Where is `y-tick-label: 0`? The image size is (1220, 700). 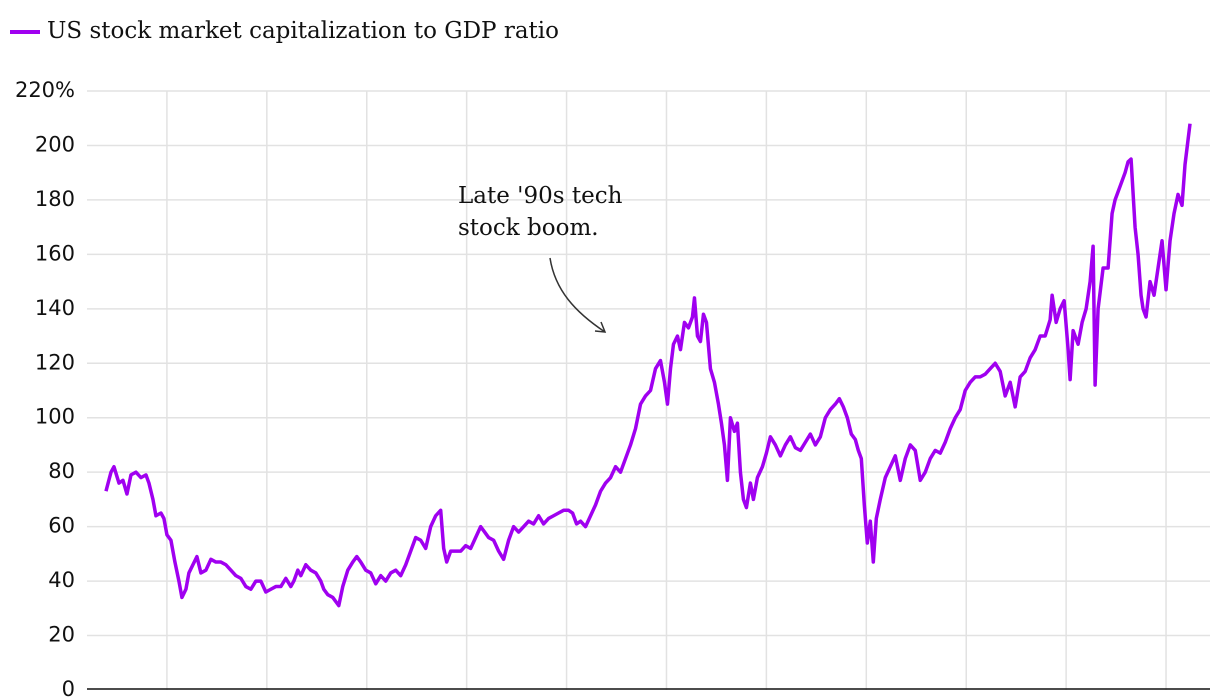 y-tick-label: 0 is located at coordinates (68, 688).